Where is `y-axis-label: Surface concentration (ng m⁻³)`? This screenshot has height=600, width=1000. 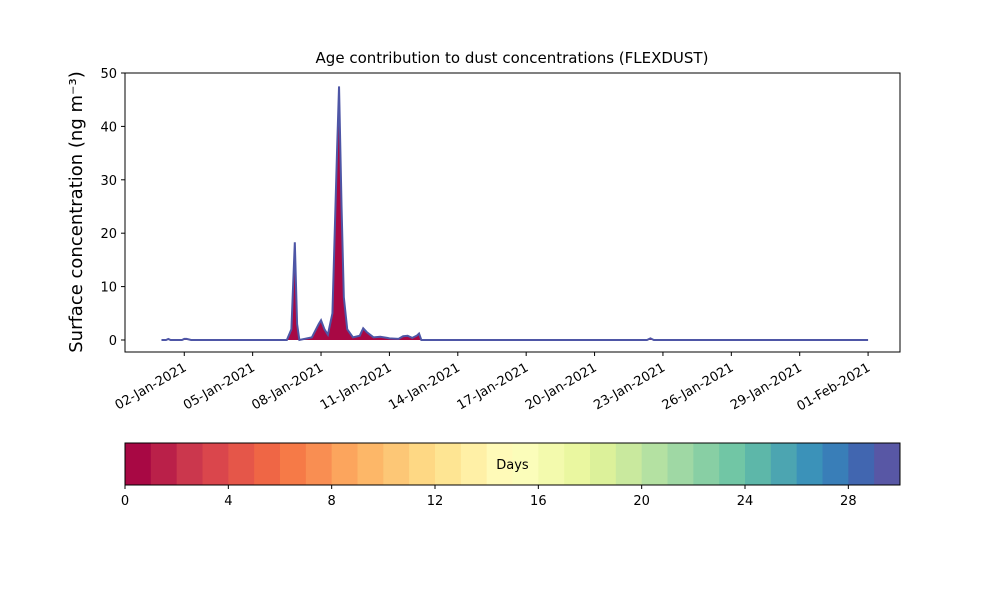
y-axis-label: Surface concentration (ng m⁻³) is located at coordinates (76, 212).